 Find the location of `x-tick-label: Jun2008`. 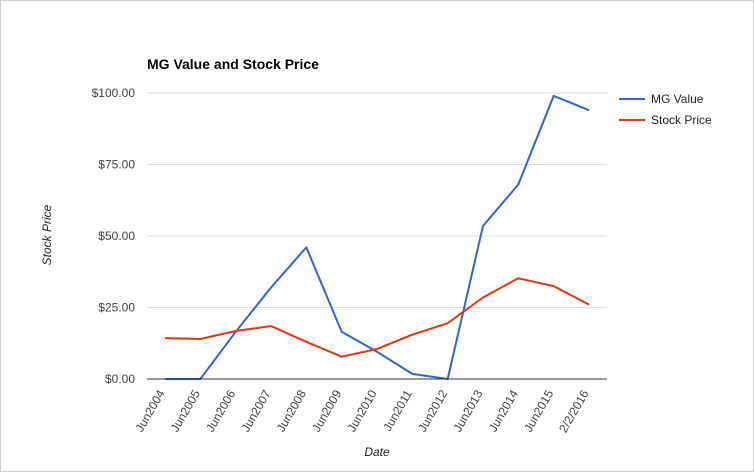

x-tick-label: Jun2008 is located at coordinates (291, 410).